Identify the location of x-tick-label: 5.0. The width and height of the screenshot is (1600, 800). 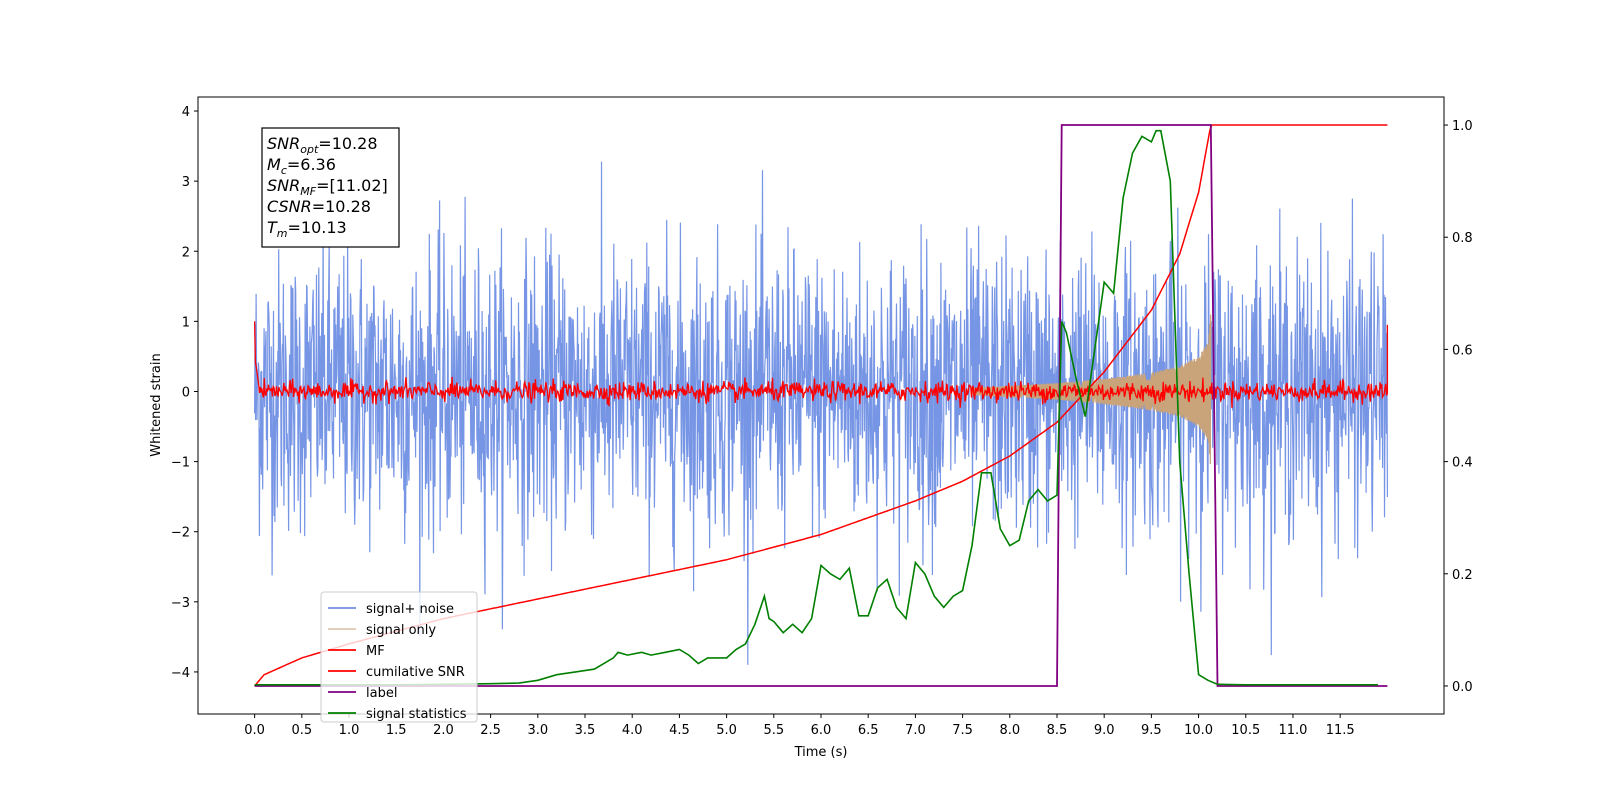
(726, 730).